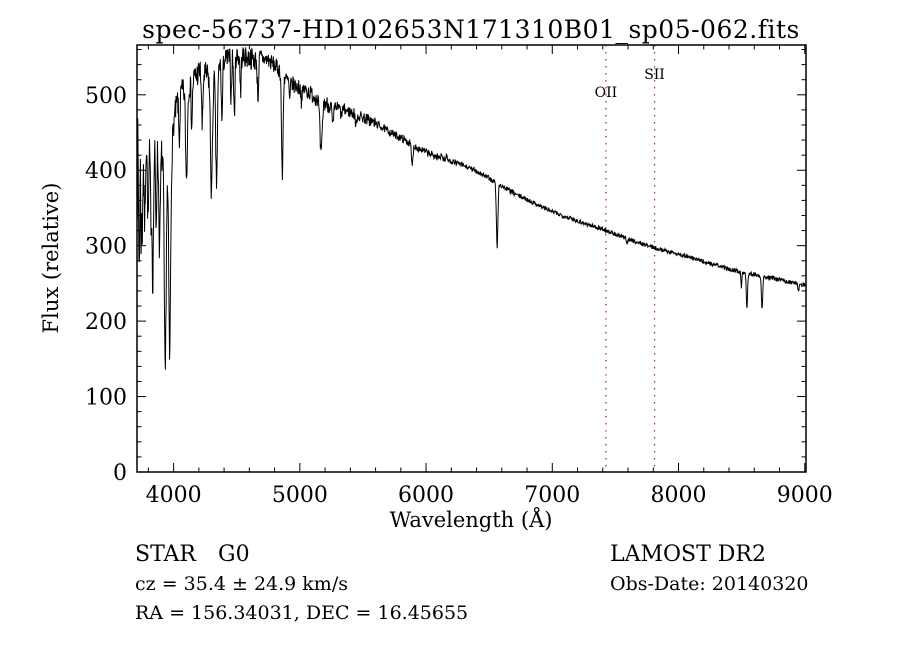 This screenshot has width=900, height=650. Describe the element at coordinates (106, 96) in the screenshot. I see `y-tick-label: 500` at that location.